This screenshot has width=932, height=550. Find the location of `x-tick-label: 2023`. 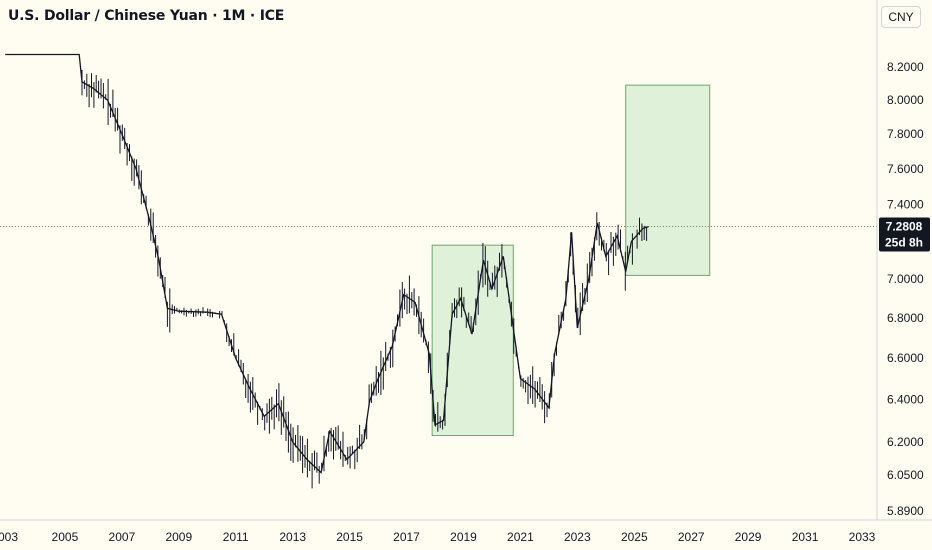

x-tick-label: 2023 is located at coordinates (577, 537).